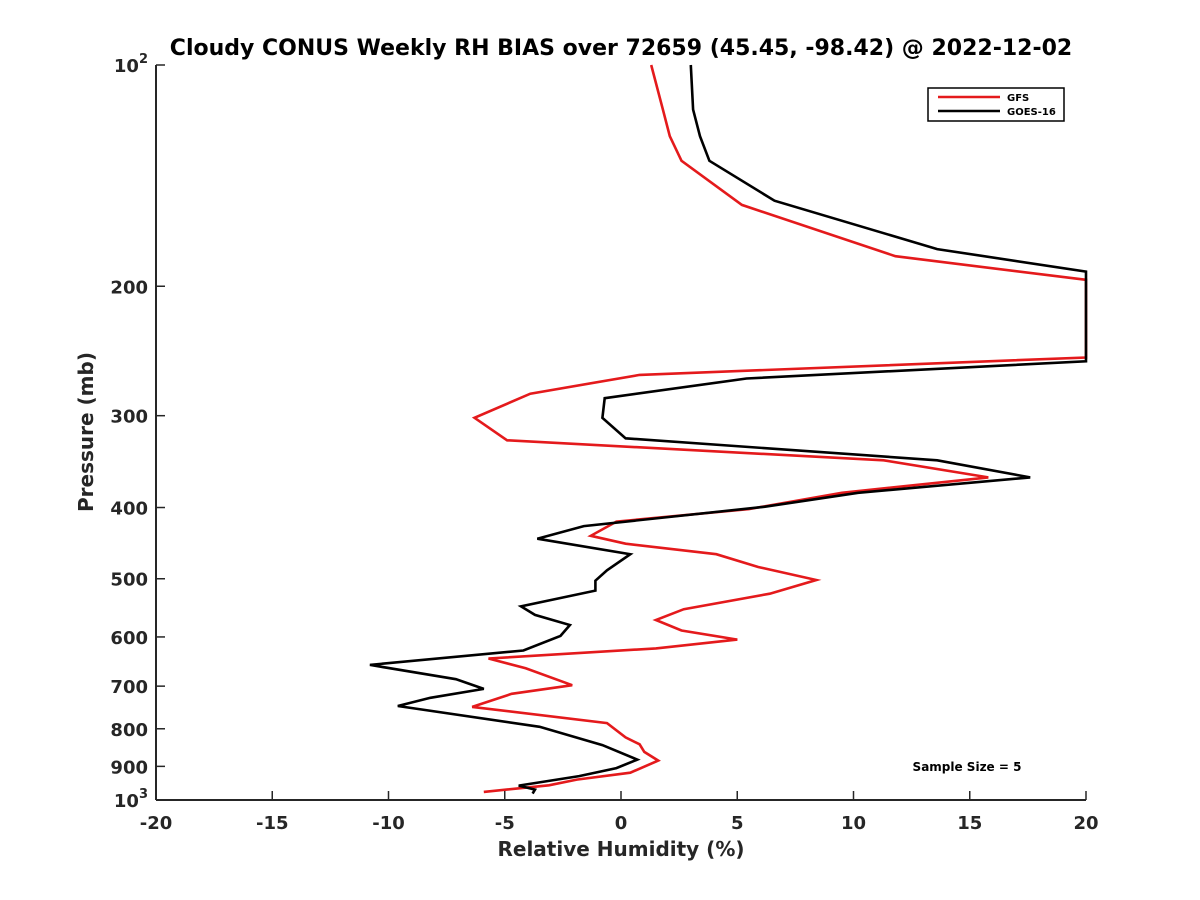 The height and width of the screenshot is (900, 1200). What do you see at coordinates (1018, 98) in the screenshot?
I see `legend-label: GFS` at bounding box center [1018, 98].